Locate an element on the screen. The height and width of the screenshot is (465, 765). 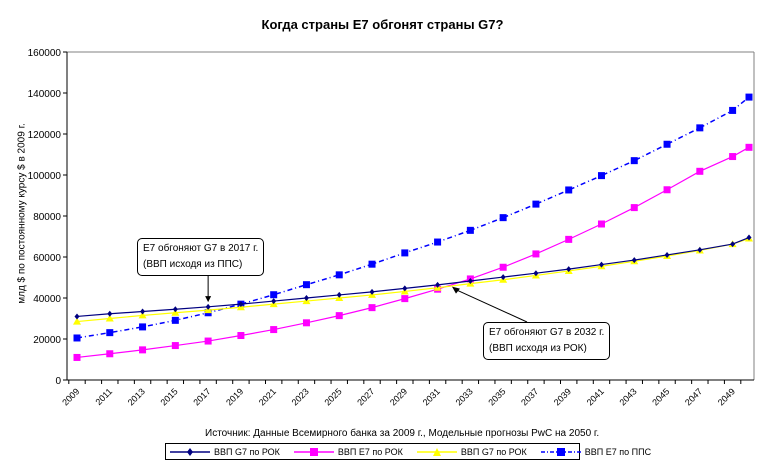
x-tick-label: 2035 is located at coordinates (496, 396).